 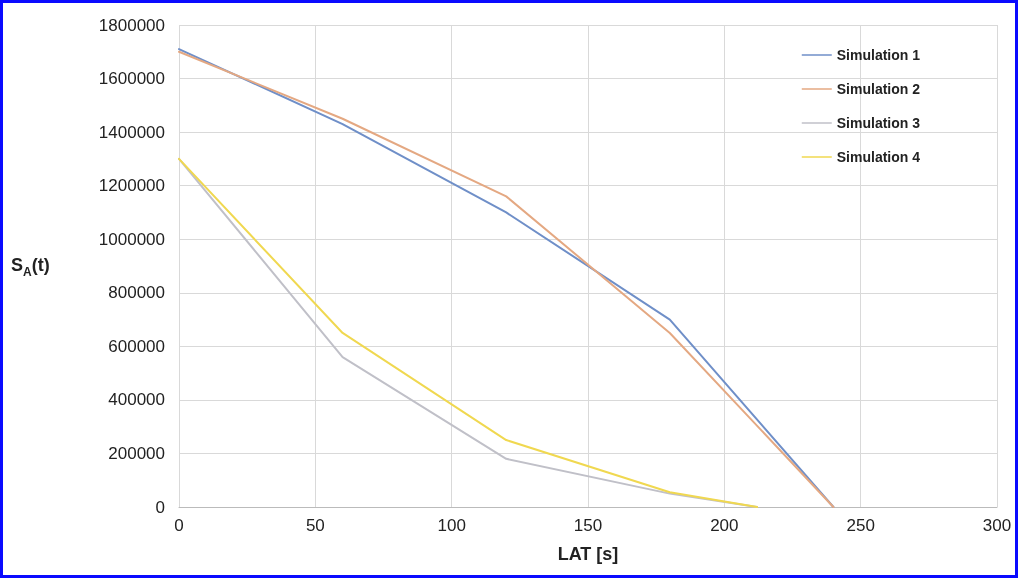 What do you see at coordinates (878, 157) in the screenshot?
I see `legend-label: Simulation 4` at bounding box center [878, 157].